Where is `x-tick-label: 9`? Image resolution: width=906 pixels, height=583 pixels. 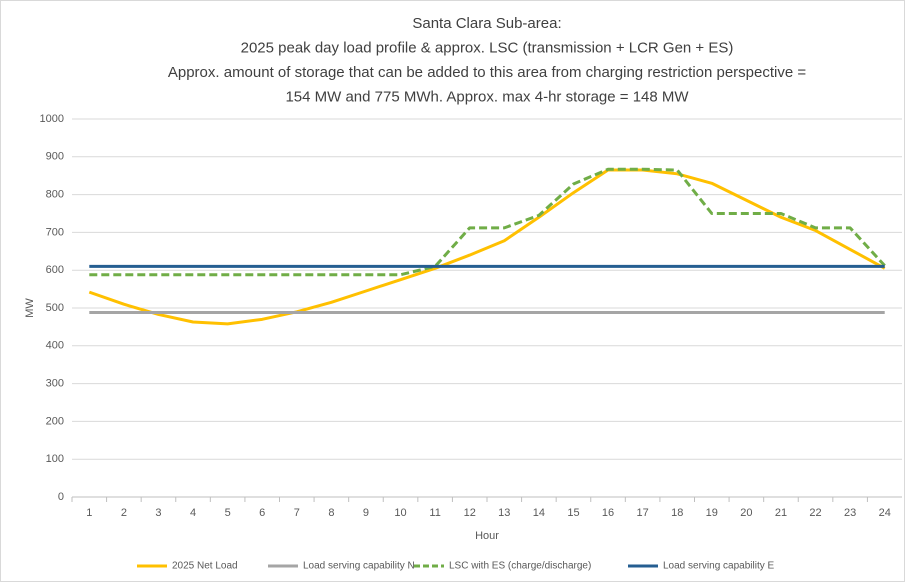 x-tick-label: 9 is located at coordinates (366, 513).